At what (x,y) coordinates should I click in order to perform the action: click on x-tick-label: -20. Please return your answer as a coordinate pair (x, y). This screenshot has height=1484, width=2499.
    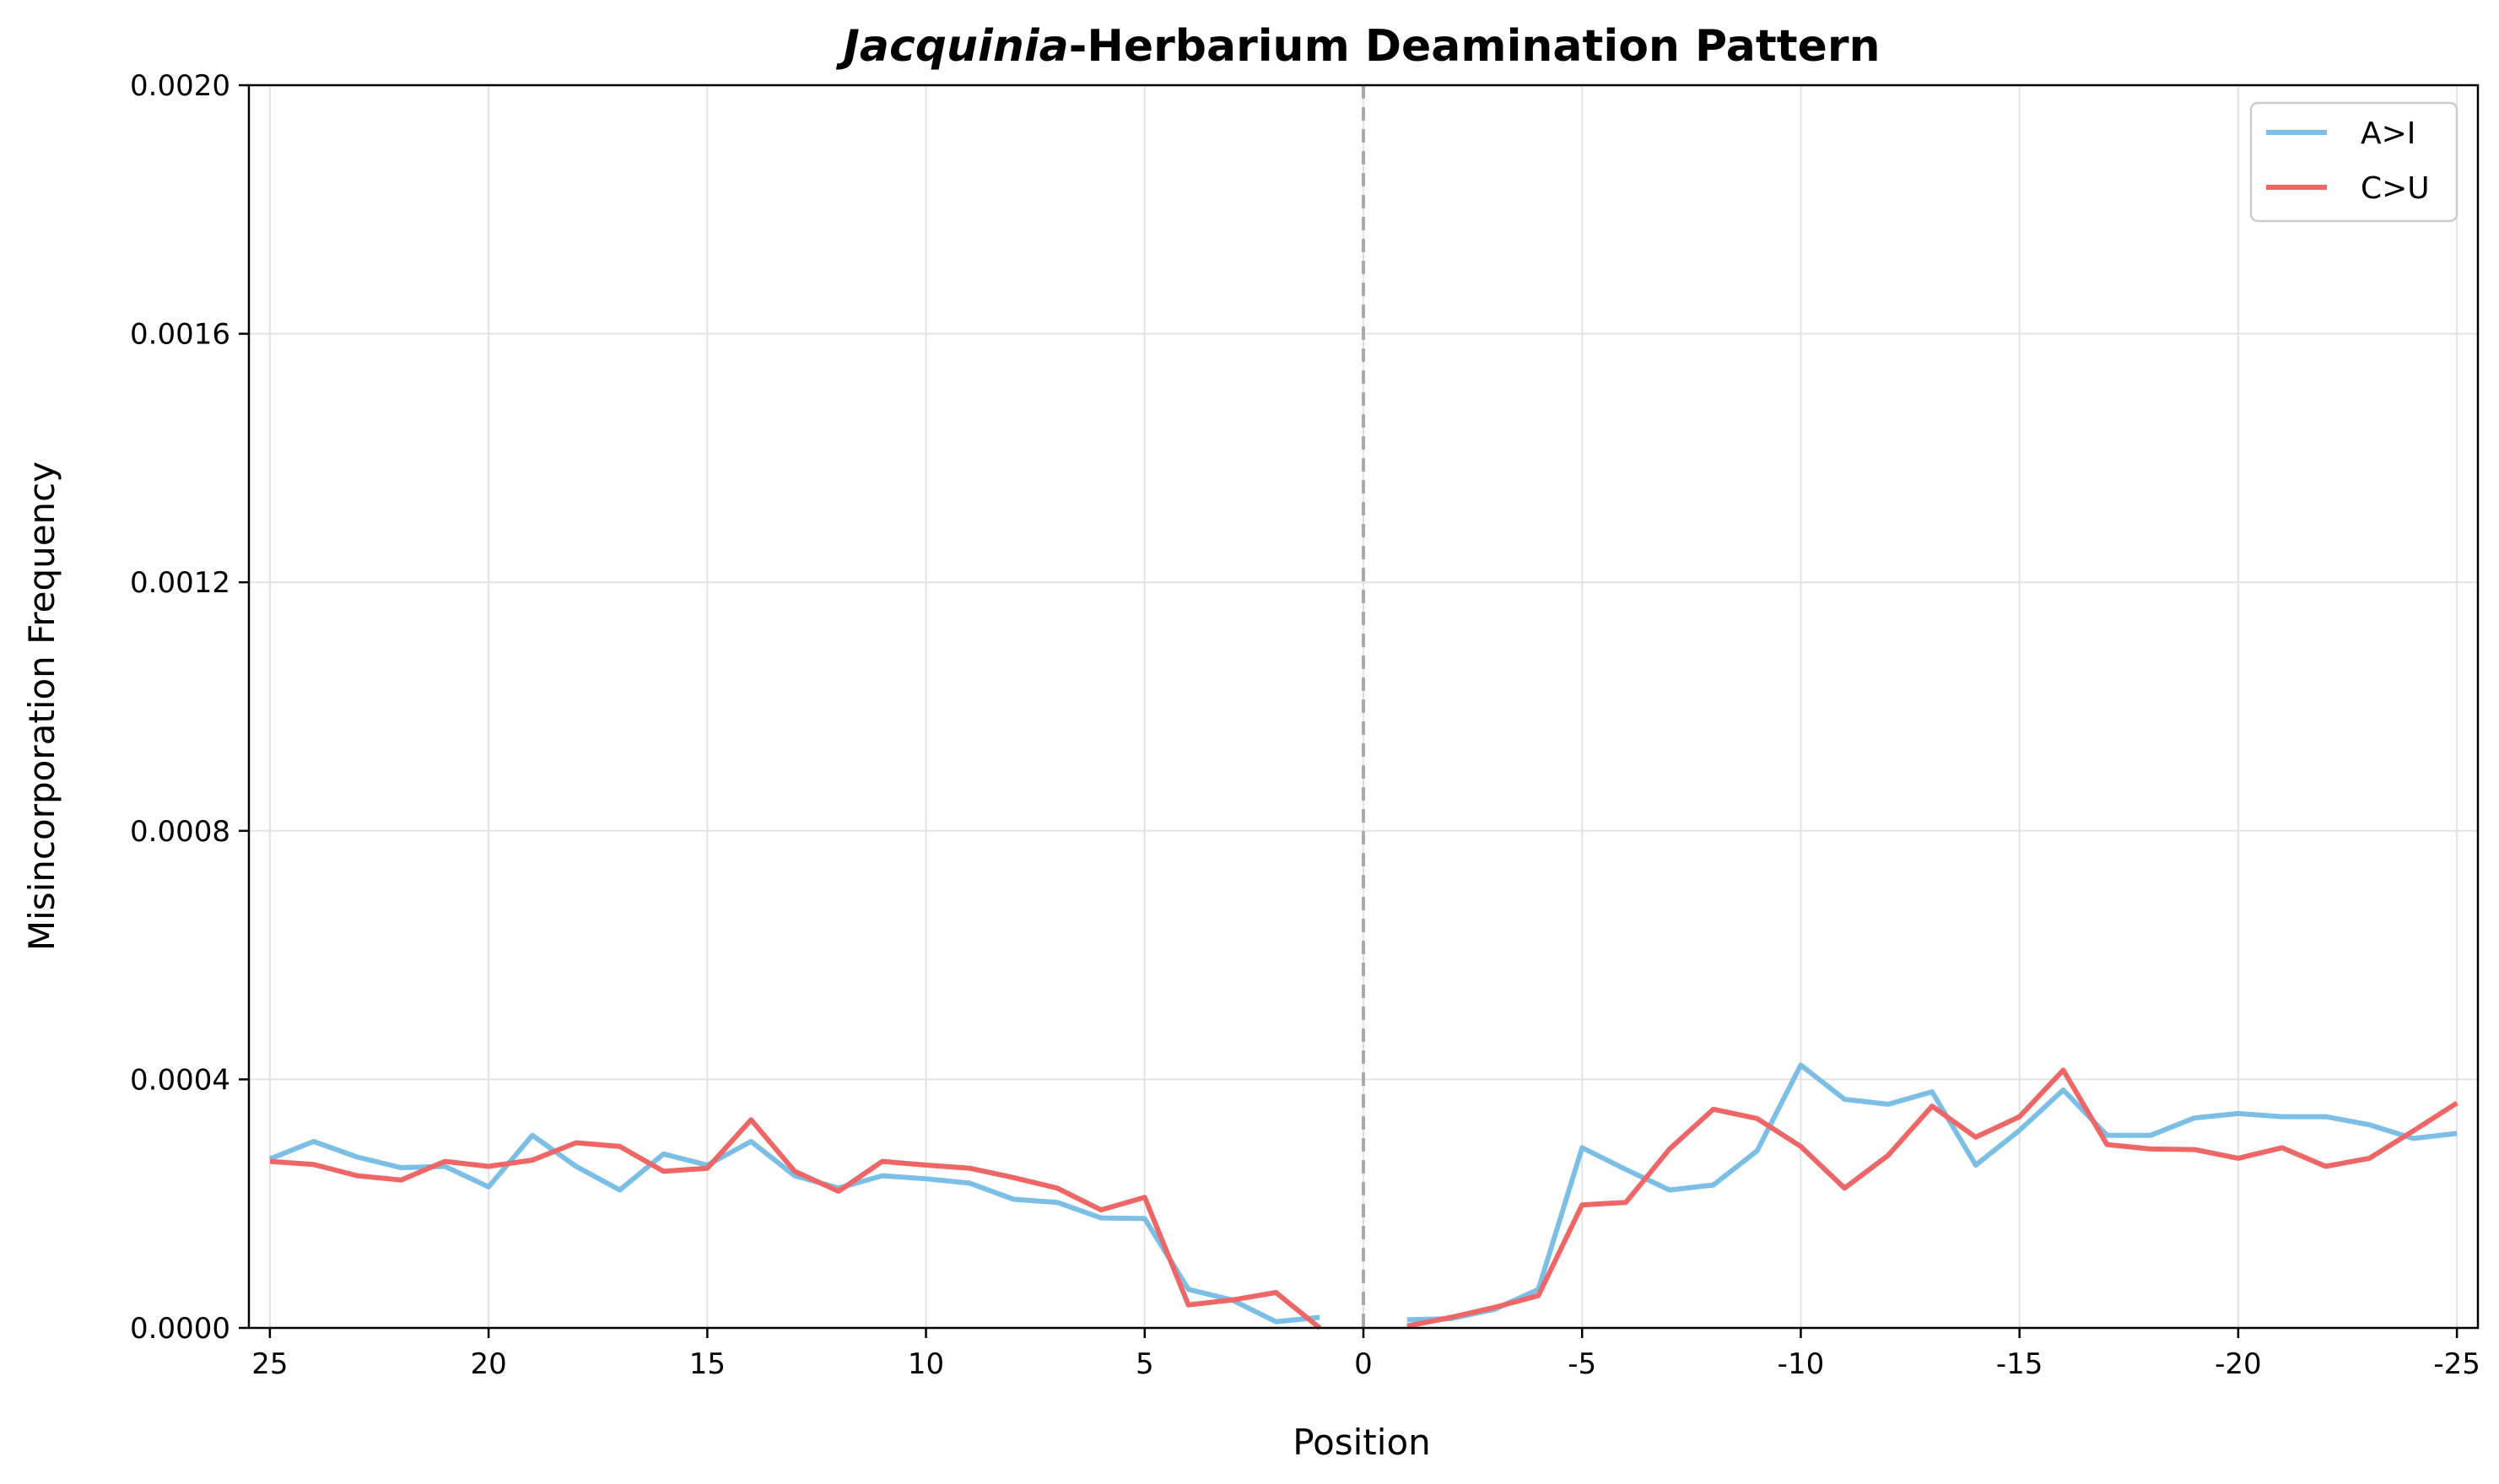
    Looking at the image, I should click on (2238, 1364).